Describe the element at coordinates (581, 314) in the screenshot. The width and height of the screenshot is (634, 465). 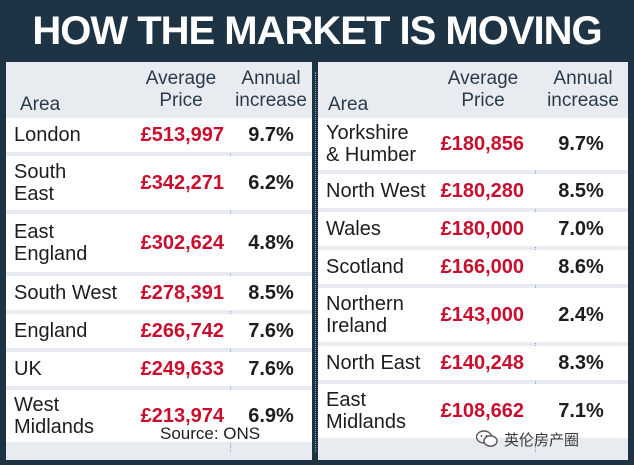
I see `increase-cell: 2.4%` at that location.